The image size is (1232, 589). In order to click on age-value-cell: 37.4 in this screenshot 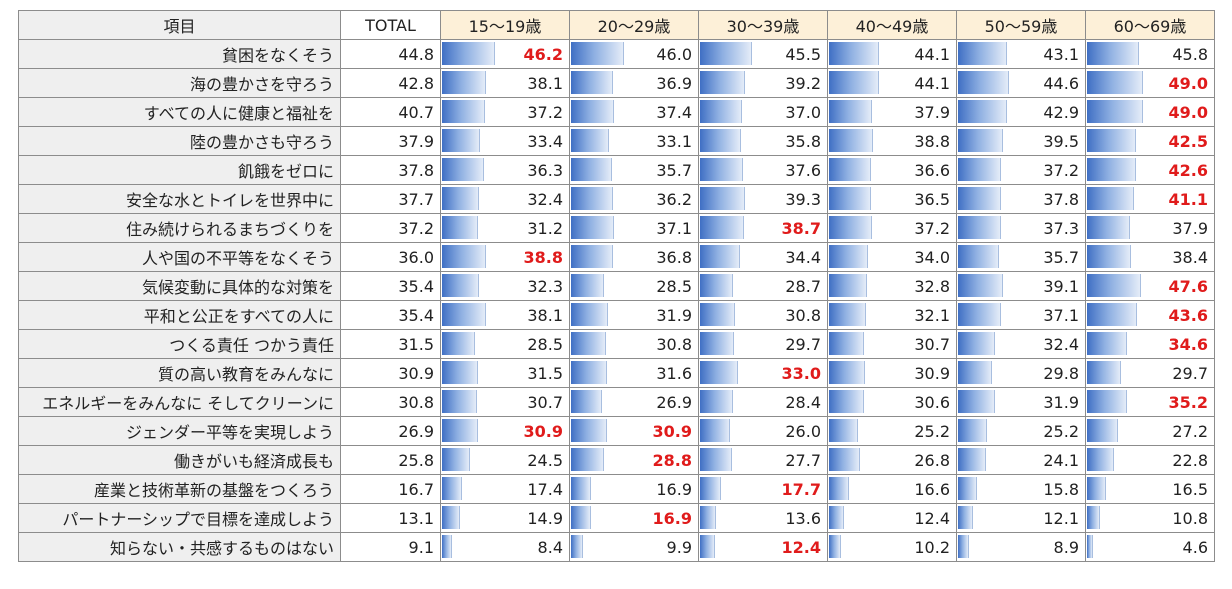, I will do `click(634, 112)`.